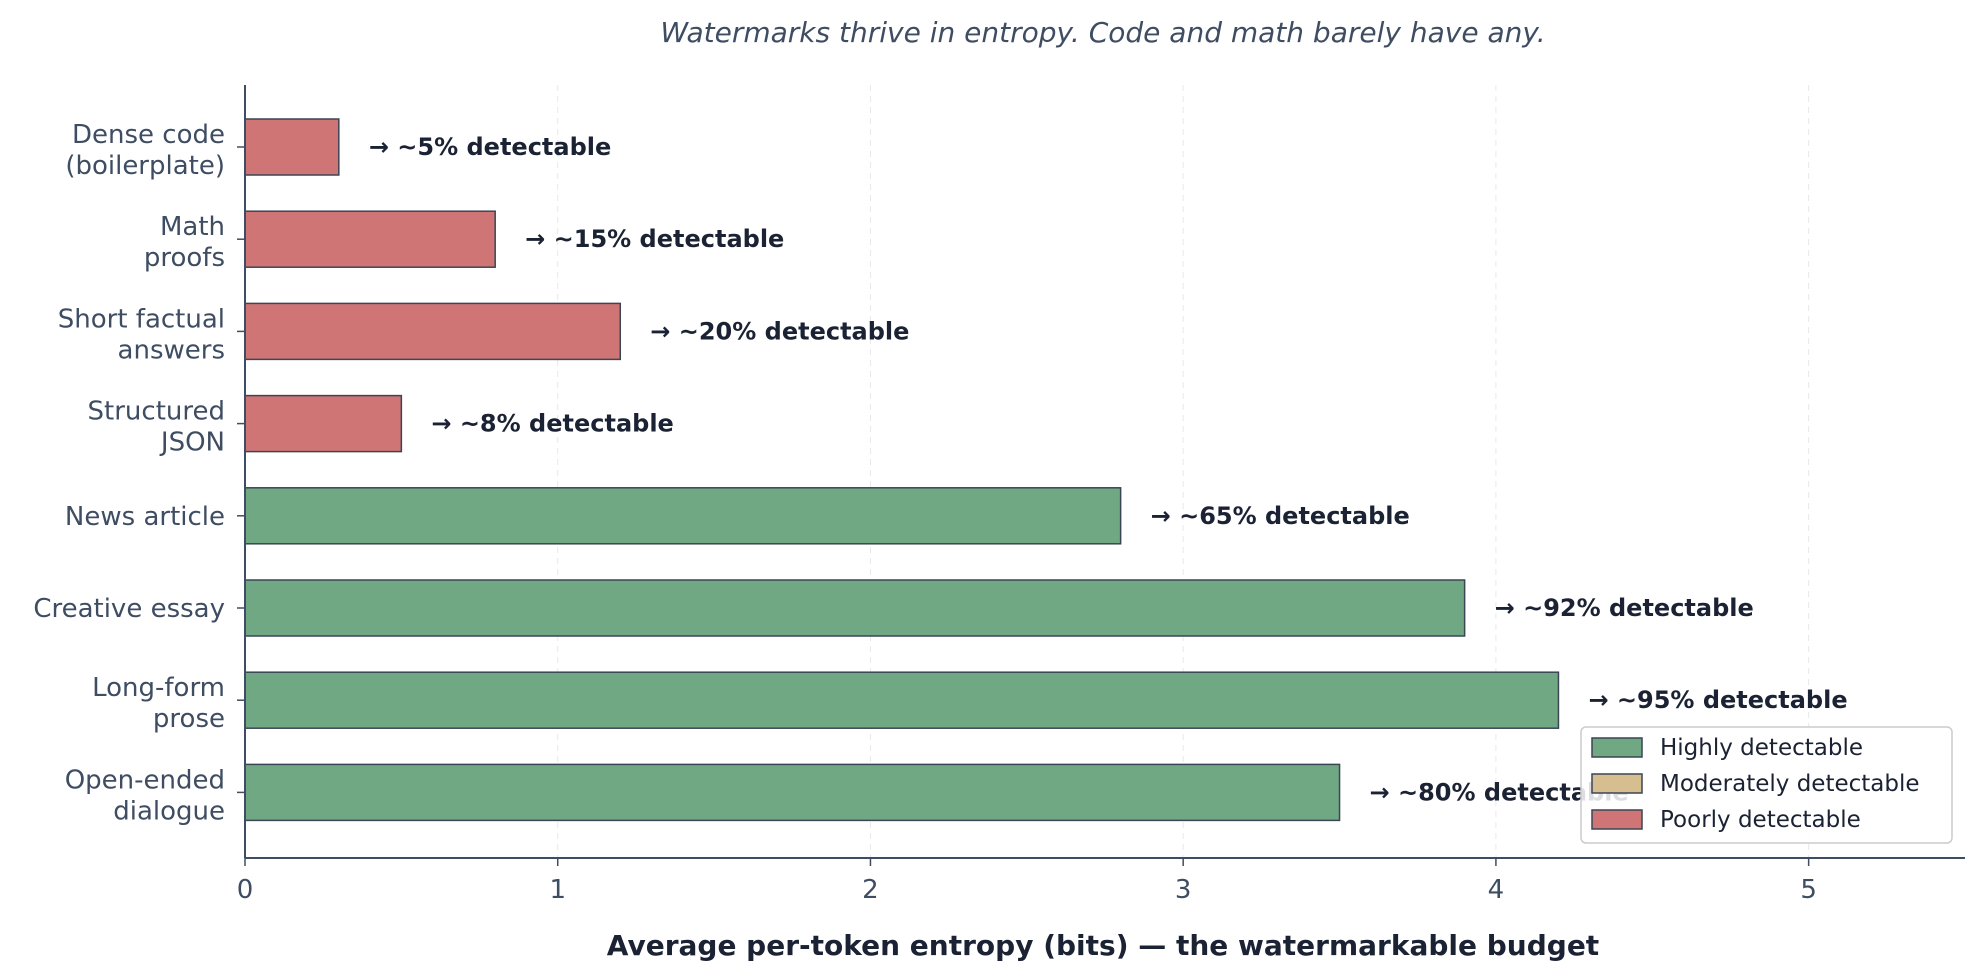 The height and width of the screenshot is (980, 1979). I want to click on legend-box, so click(1766, 785).